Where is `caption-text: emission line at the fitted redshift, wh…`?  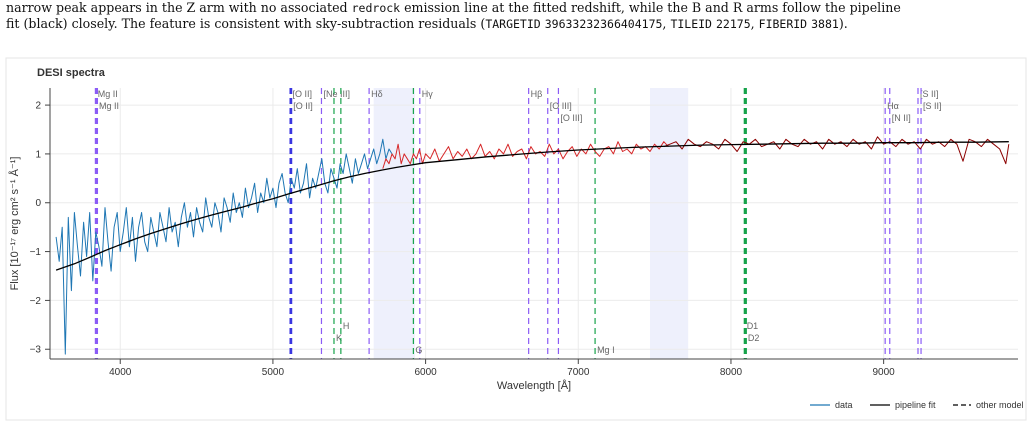 caption-text: emission line at the fitted redshift, wh… is located at coordinates (650, 7).